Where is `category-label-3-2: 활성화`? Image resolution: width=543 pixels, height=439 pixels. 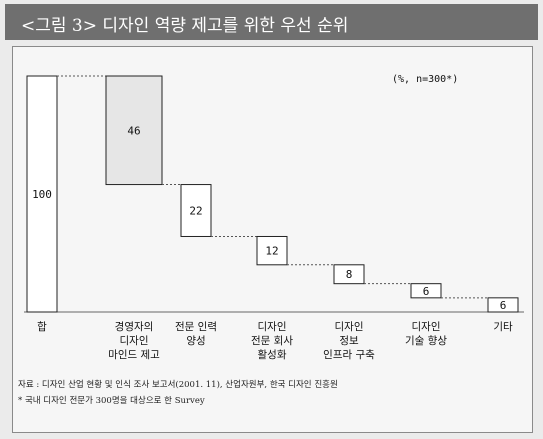 category-label-3-2: 활성화 is located at coordinates (272, 354).